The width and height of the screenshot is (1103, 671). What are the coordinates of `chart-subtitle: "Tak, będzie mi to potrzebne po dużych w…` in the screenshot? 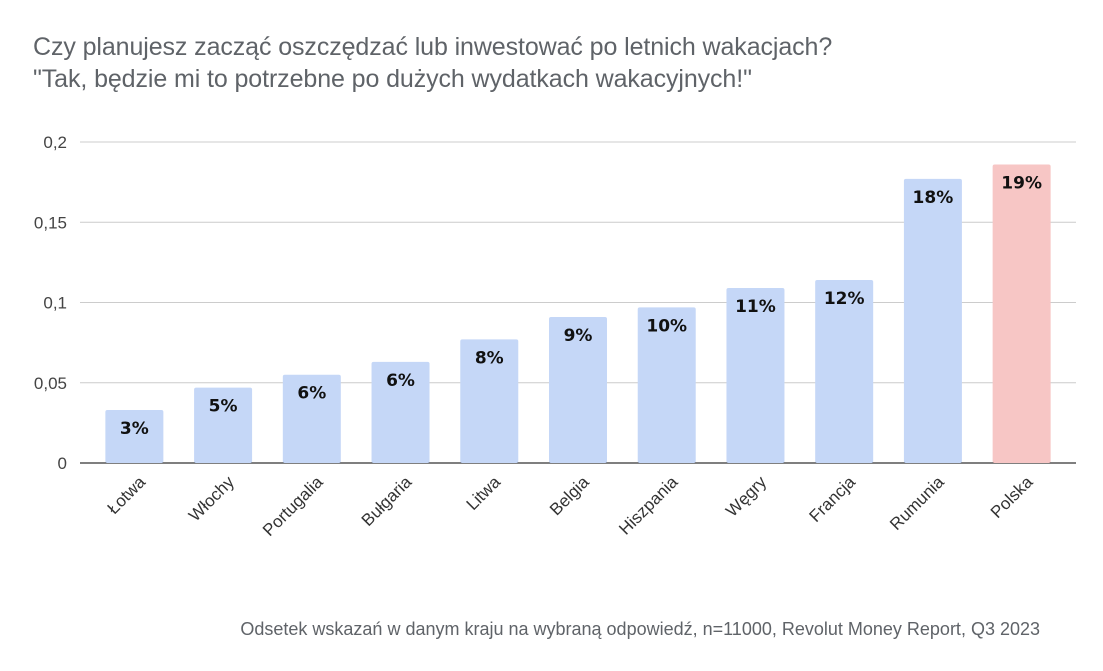 It's located at (392, 79).